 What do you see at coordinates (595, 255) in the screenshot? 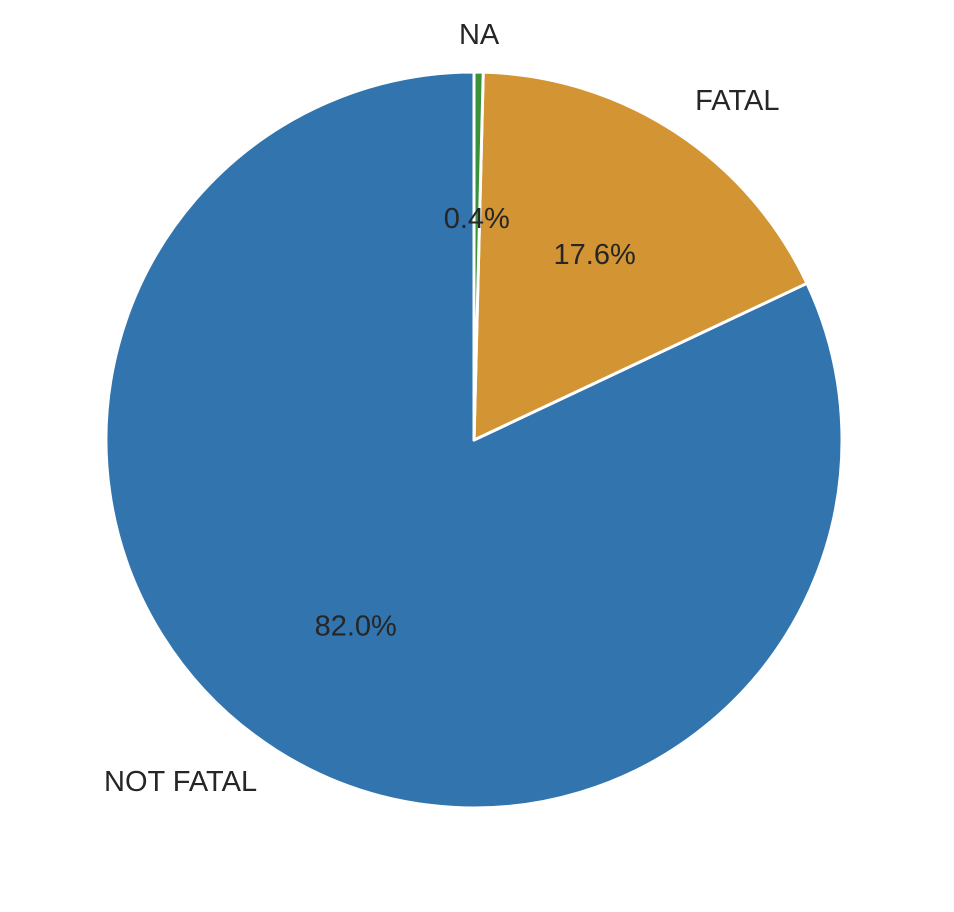
I see `slice-pct-label-fatal: 17.6%` at bounding box center [595, 255].